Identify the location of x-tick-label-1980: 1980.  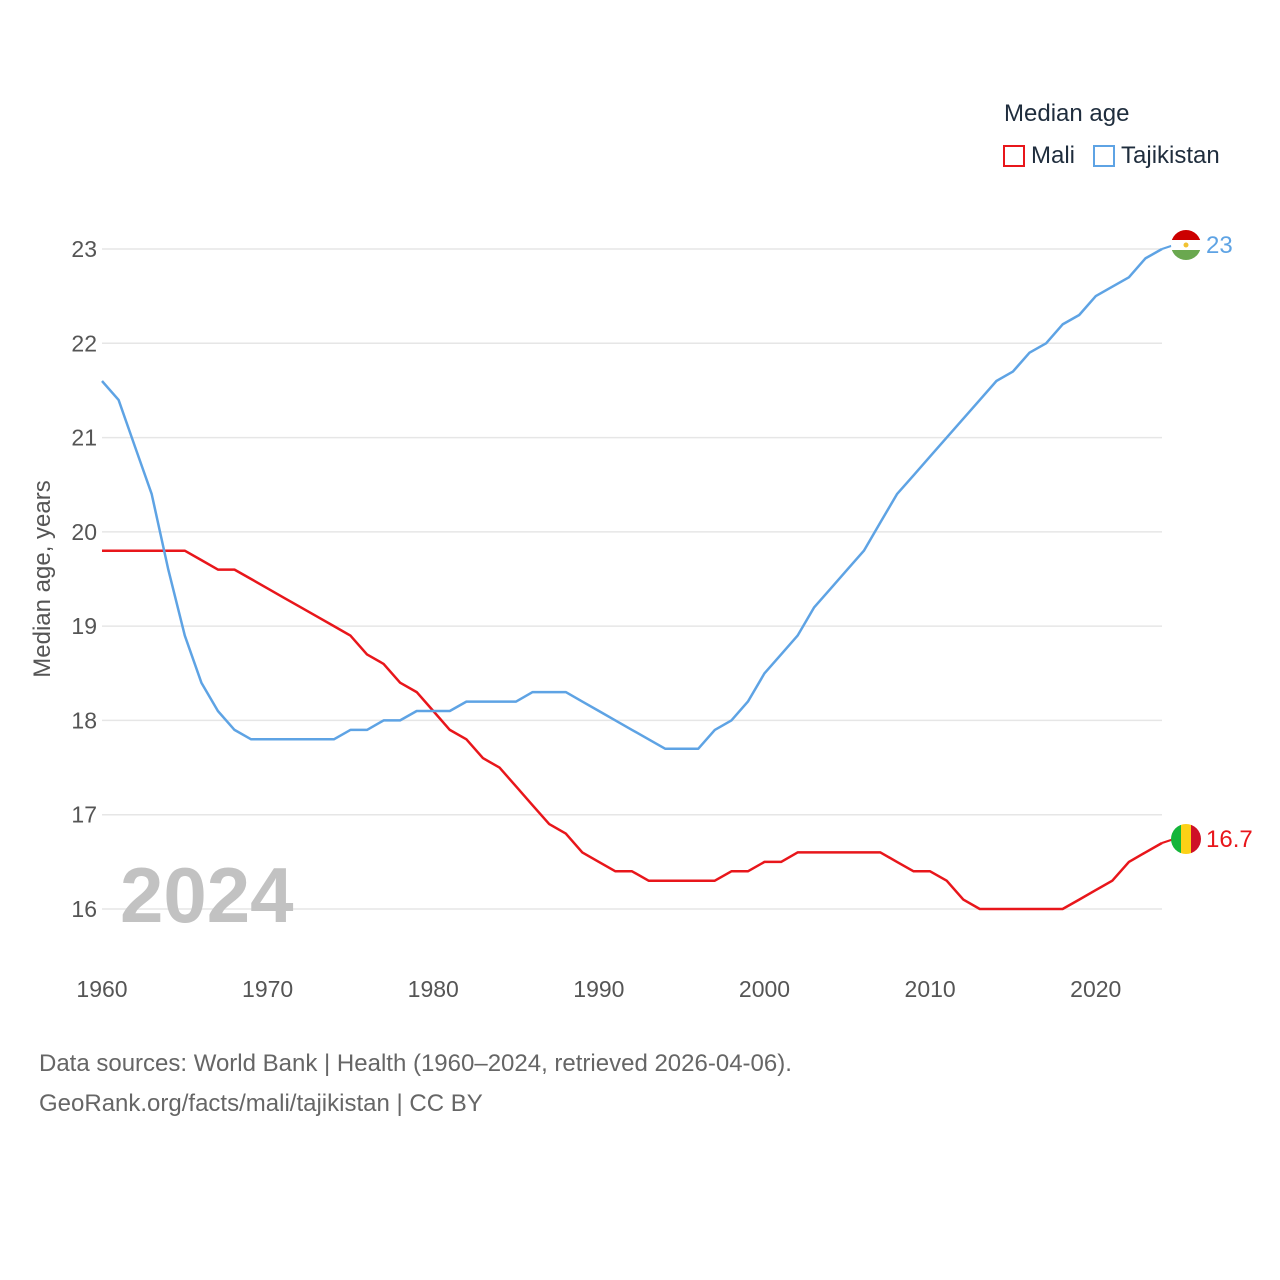
(433, 989).